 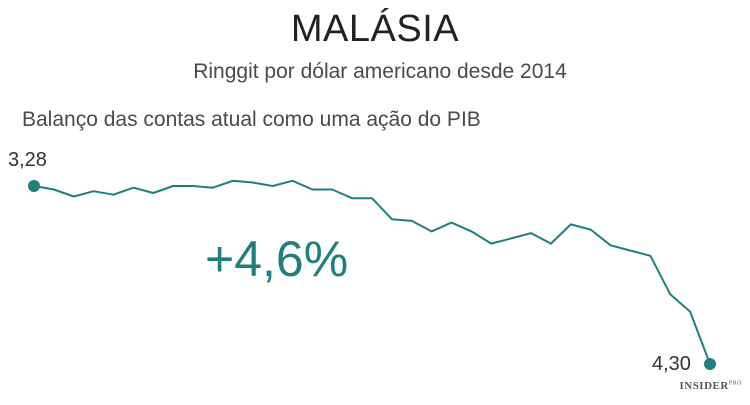 I want to click on end-value-label: 4,30, so click(x=671, y=364).